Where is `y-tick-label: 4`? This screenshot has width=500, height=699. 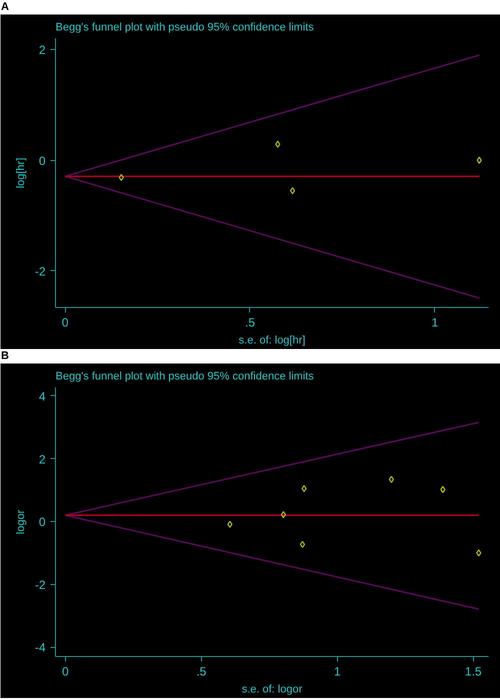
y-tick-label: 4 is located at coordinates (42, 396).